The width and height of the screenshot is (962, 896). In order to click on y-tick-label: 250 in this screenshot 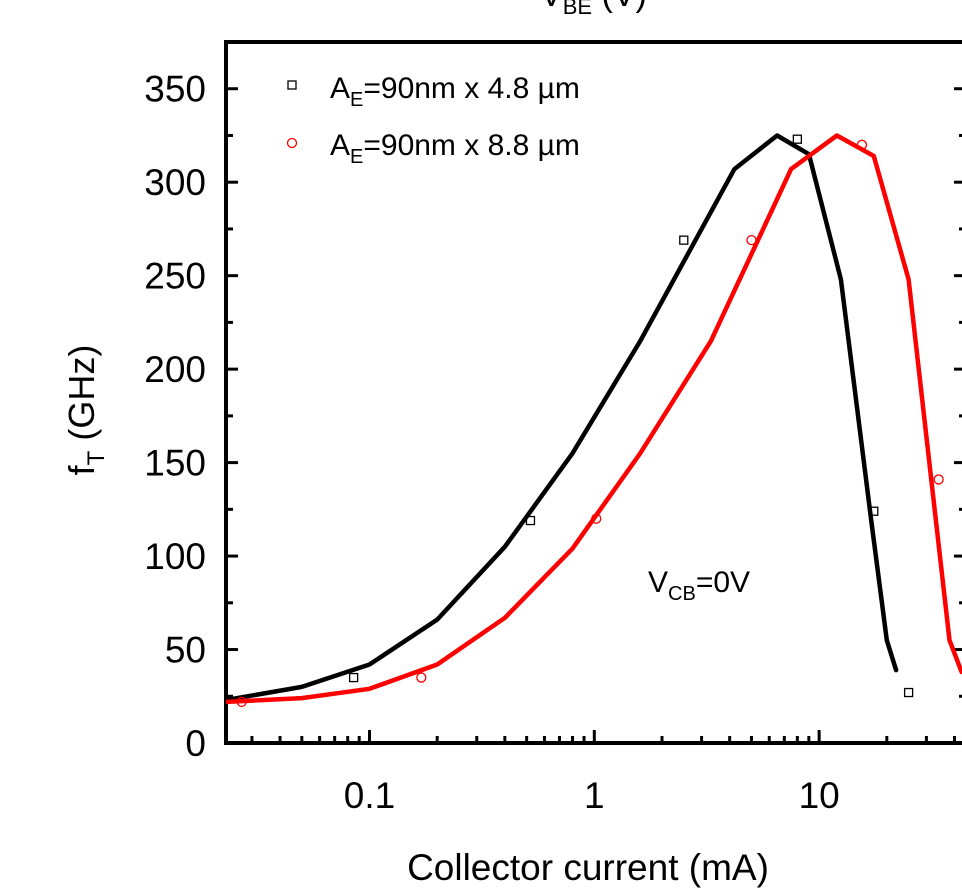, I will do `click(175, 276)`.